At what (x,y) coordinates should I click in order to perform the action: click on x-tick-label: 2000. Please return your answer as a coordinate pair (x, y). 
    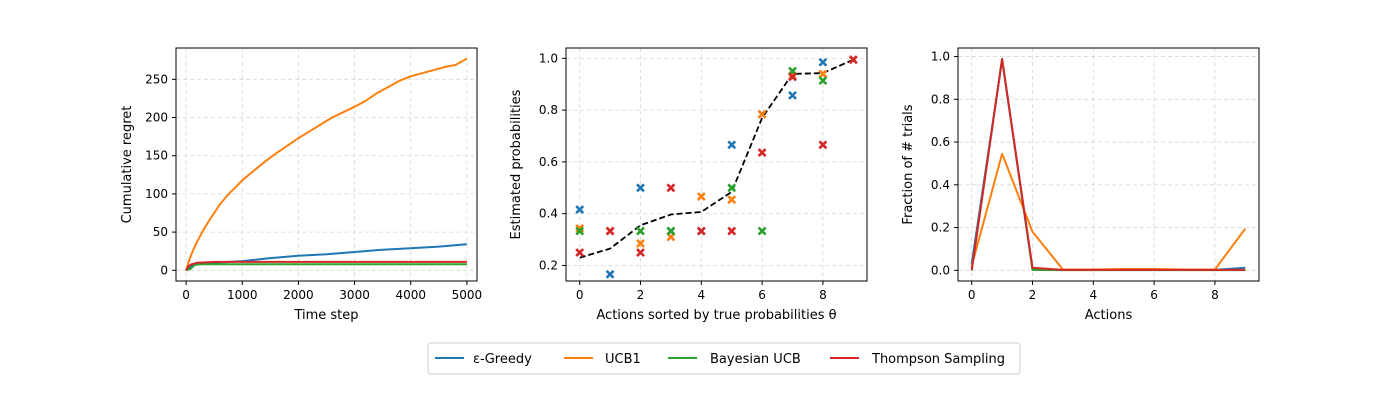
    Looking at the image, I should click on (298, 295).